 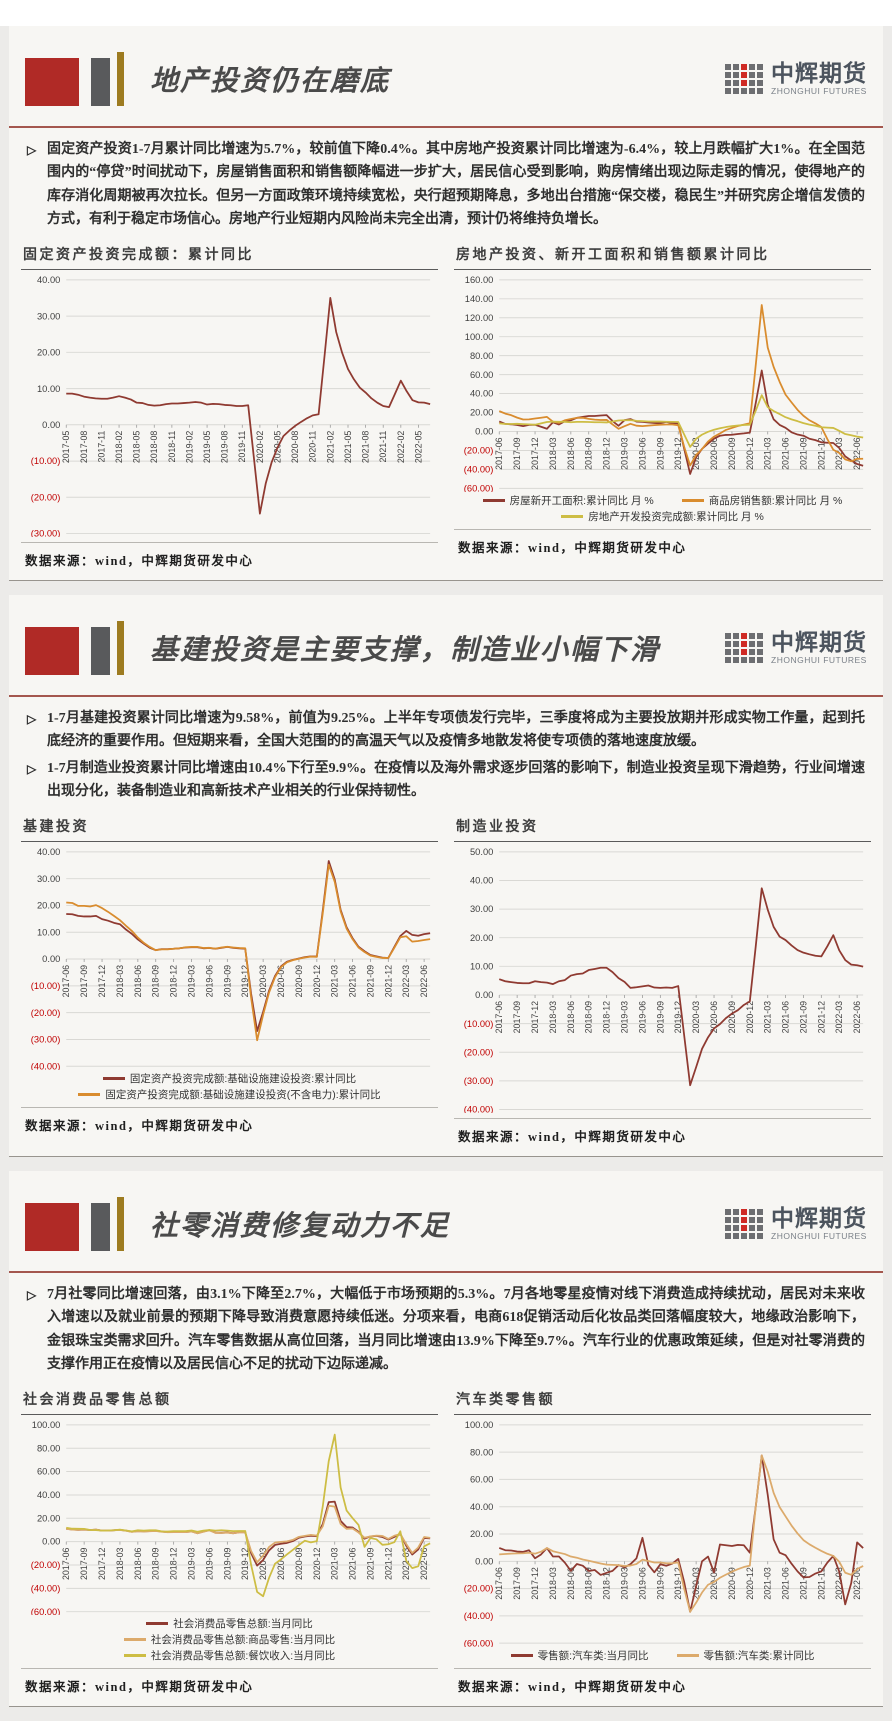 What do you see at coordinates (662, 516) in the screenshot?
I see `legend-row: 房地产开发投资完成额:累计同比 月 %` at bounding box center [662, 516].